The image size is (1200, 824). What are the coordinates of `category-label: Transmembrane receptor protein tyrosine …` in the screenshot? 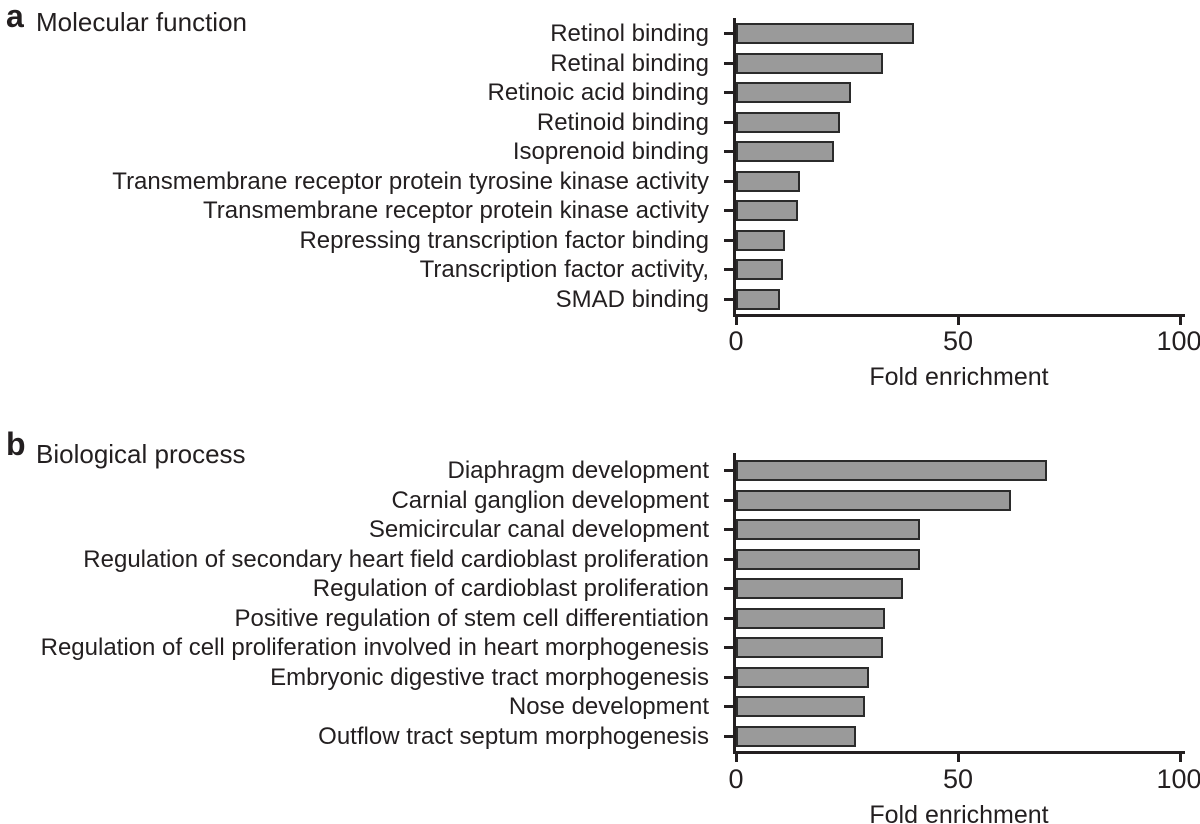 It's located at (410, 181).